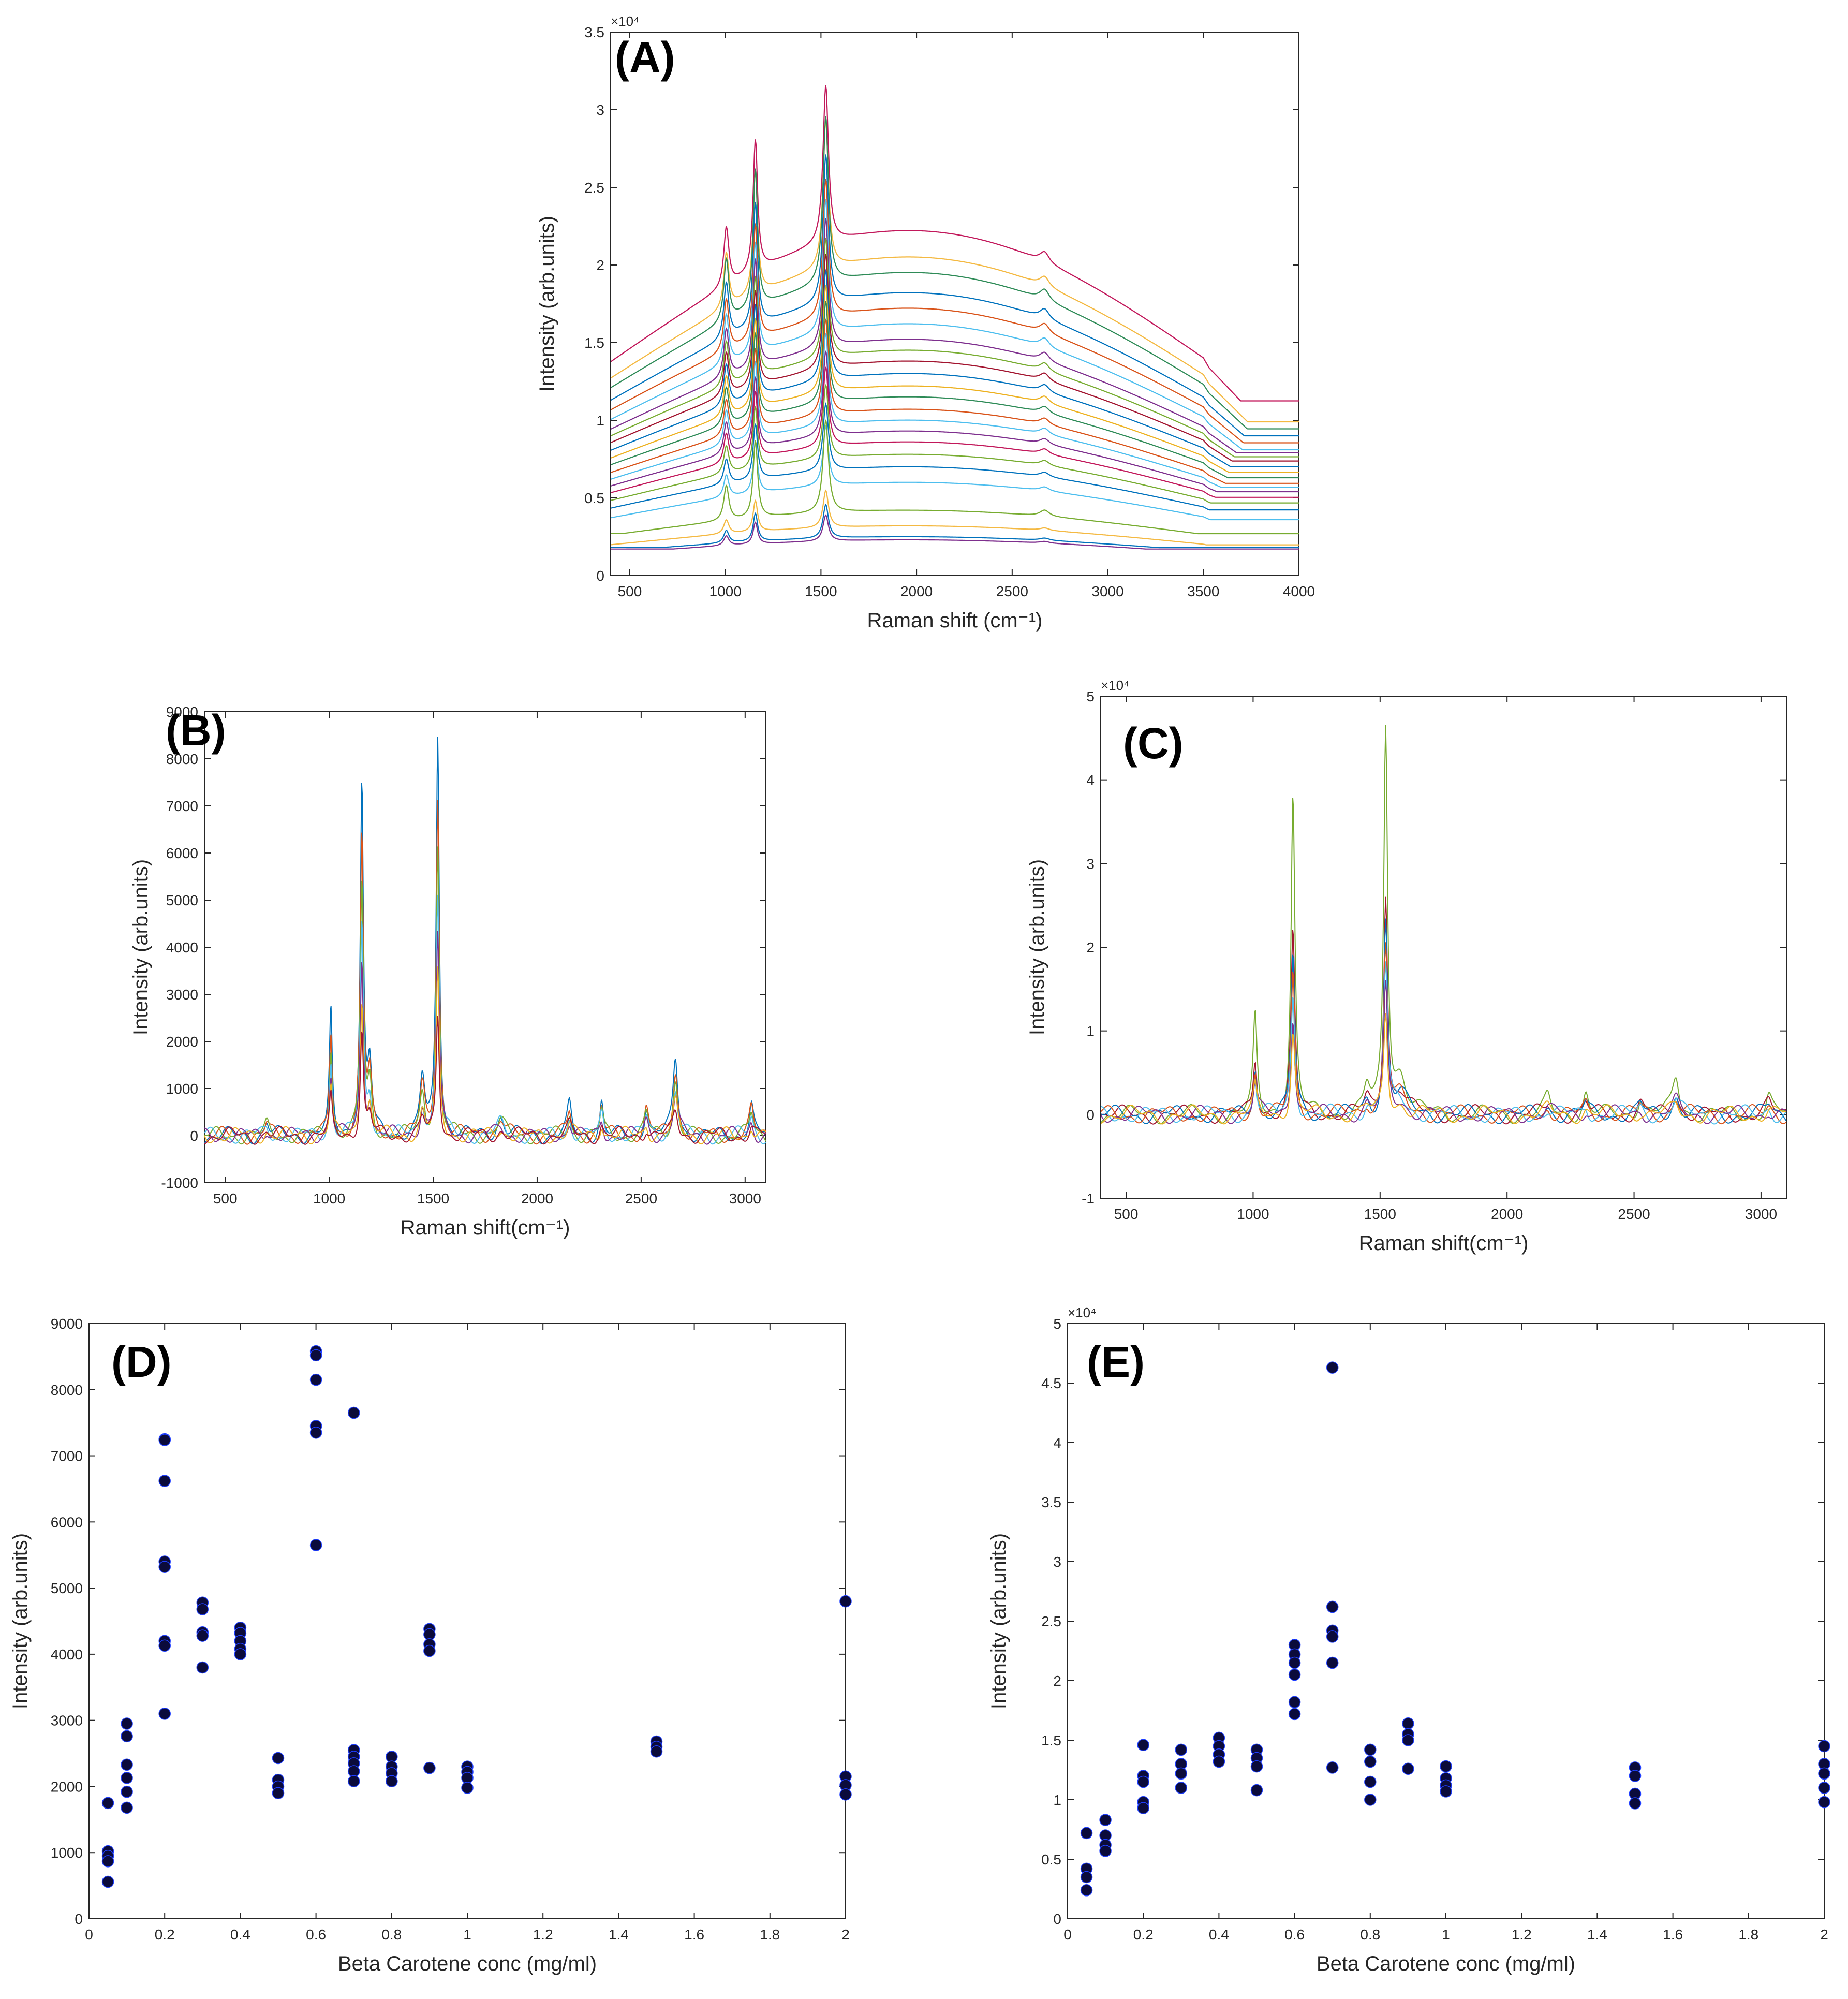 The width and height of the screenshot is (1848, 1999). What do you see at coordinates (67, 1786) in the screenshot?
I see `y-tick-label: 2000` at bounding box center [67, 1786].